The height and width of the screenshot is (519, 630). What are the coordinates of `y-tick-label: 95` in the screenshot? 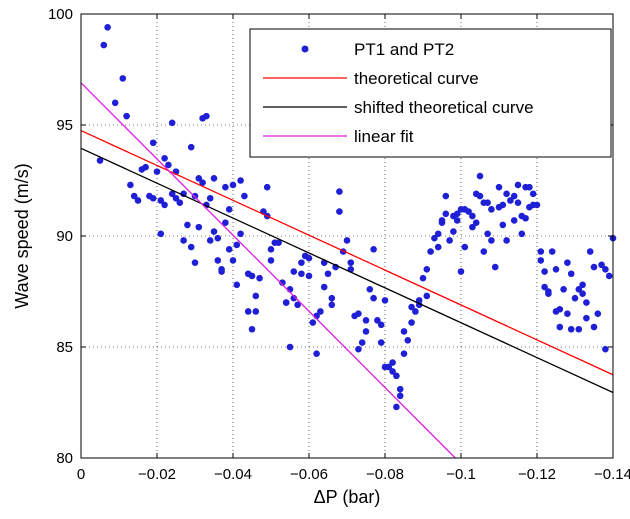 It's located at (64, 125).